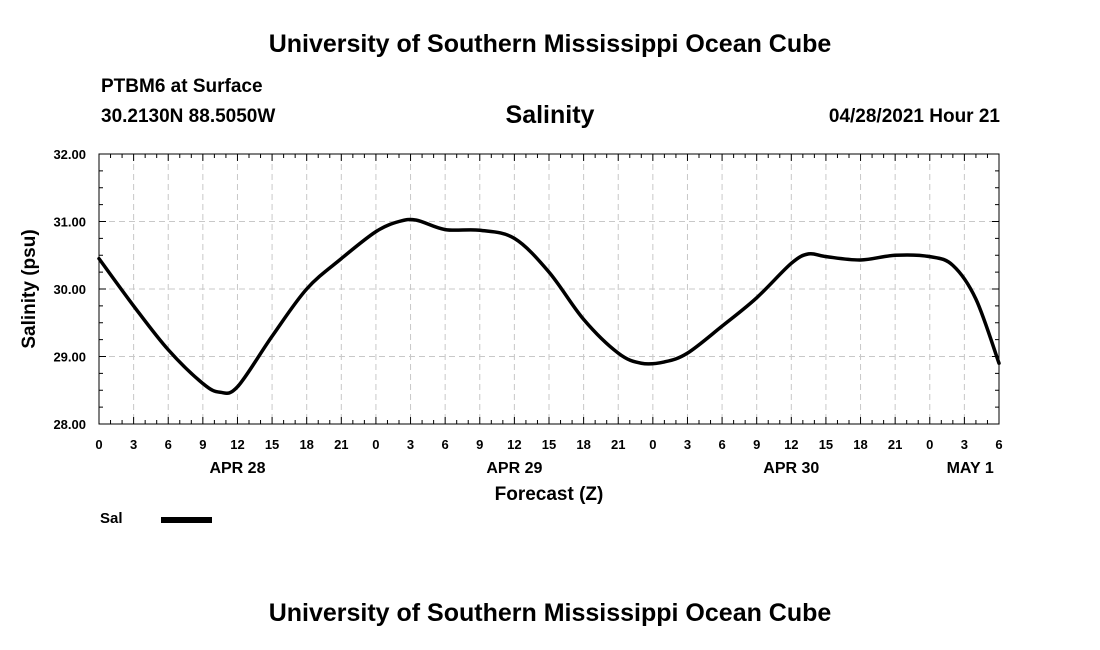 The image size is (1100, 650). What do you see at coordinates (186, 520) in the screenshot?
I see `legend-line-swatch` at bounding box center [186, 520].